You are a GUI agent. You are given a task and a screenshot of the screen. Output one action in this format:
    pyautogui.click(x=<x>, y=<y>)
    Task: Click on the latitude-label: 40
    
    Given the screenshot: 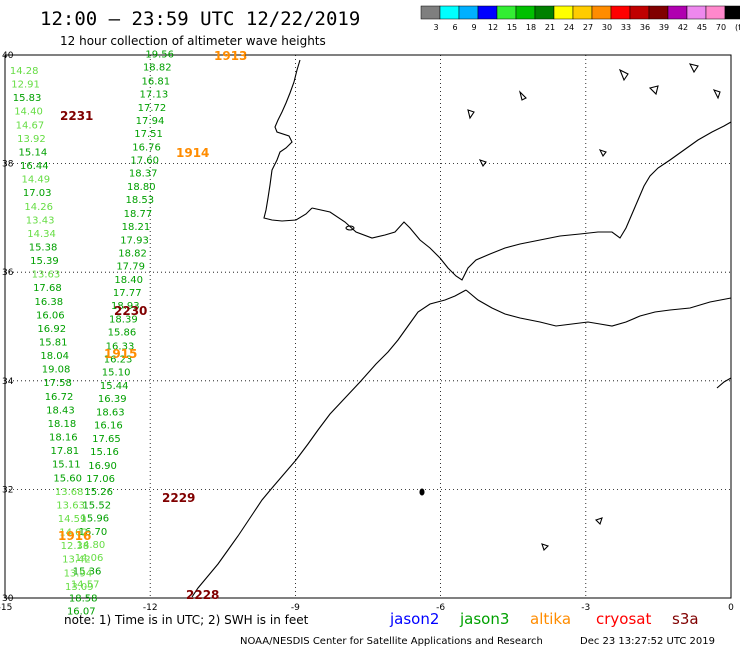 What is the action you would take?
    pyautogui.click(x=8, y=56)
    